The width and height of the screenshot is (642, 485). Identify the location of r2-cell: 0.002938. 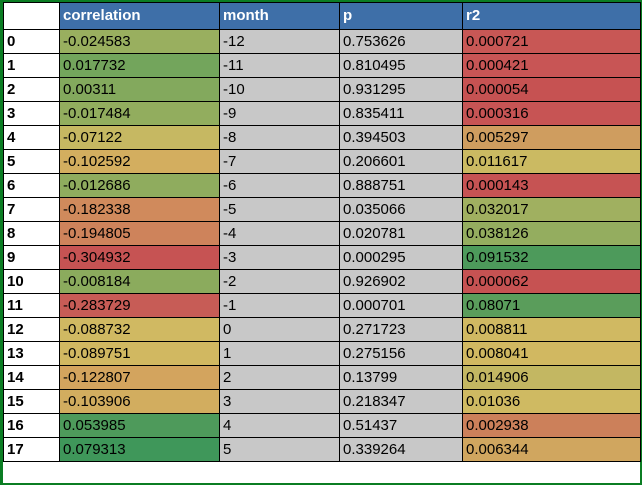
(551, 425).